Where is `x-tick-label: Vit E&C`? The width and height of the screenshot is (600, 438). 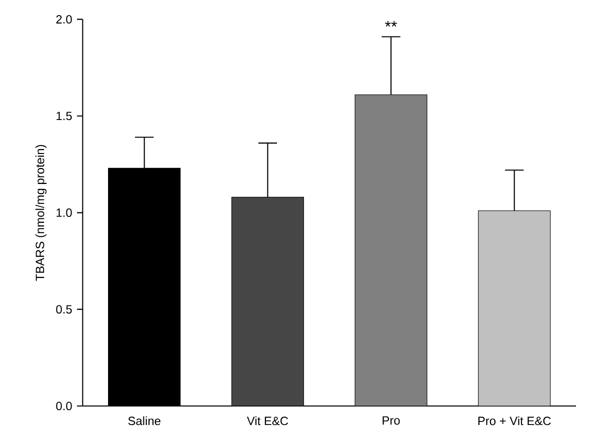 x-tick-label: Vit E&C is located at coordinates (267, 421).